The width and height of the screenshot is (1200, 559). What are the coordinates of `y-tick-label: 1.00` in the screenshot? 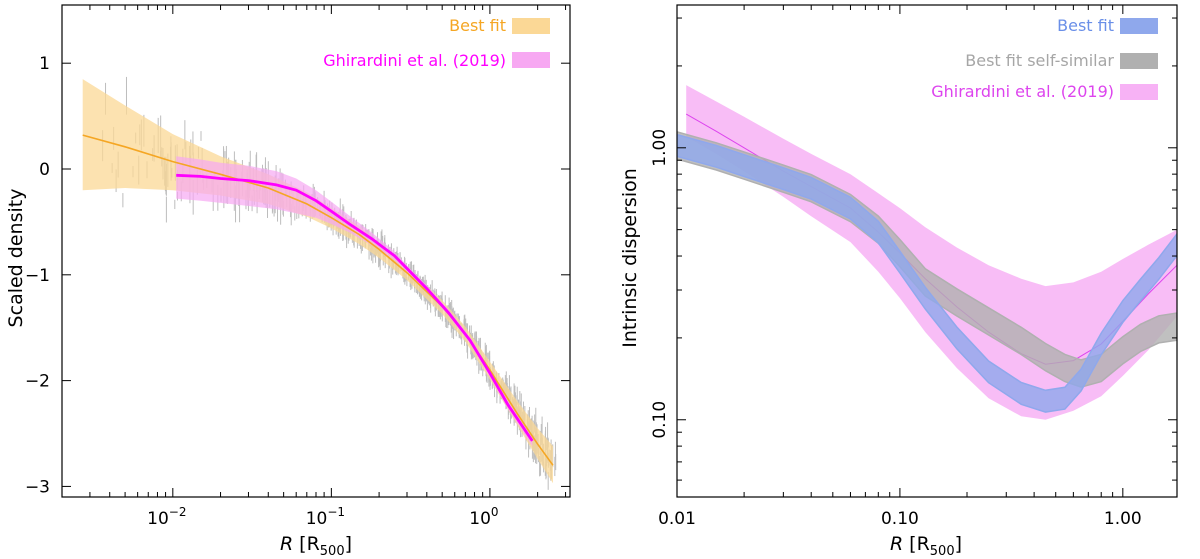 It's located at (660, 148).